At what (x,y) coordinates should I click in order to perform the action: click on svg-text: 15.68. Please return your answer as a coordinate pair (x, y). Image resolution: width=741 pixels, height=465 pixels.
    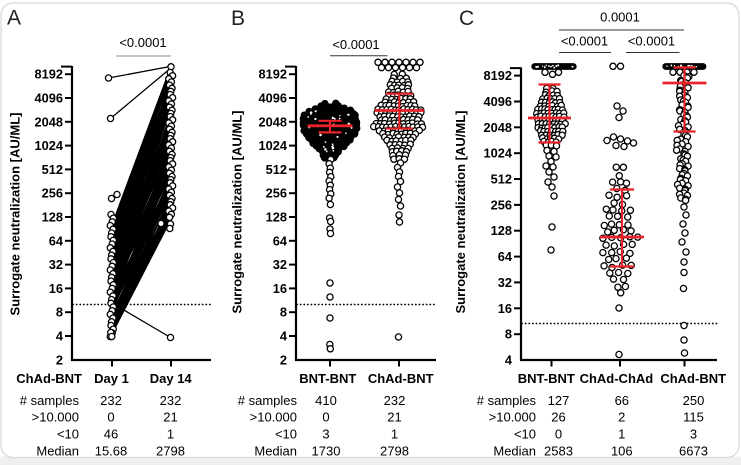
    Looking at the image, I should click on (111, 450).